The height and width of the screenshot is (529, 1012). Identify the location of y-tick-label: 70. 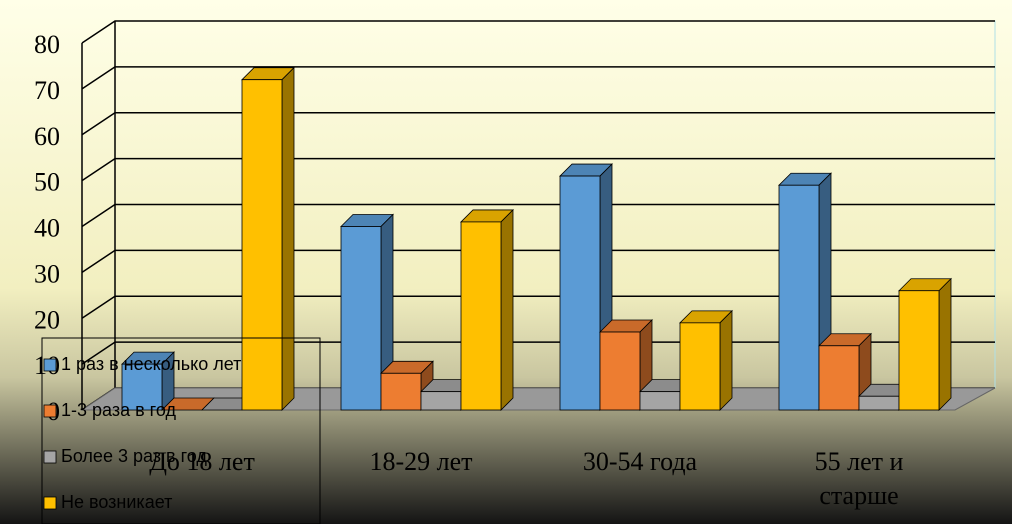
(47, 90).